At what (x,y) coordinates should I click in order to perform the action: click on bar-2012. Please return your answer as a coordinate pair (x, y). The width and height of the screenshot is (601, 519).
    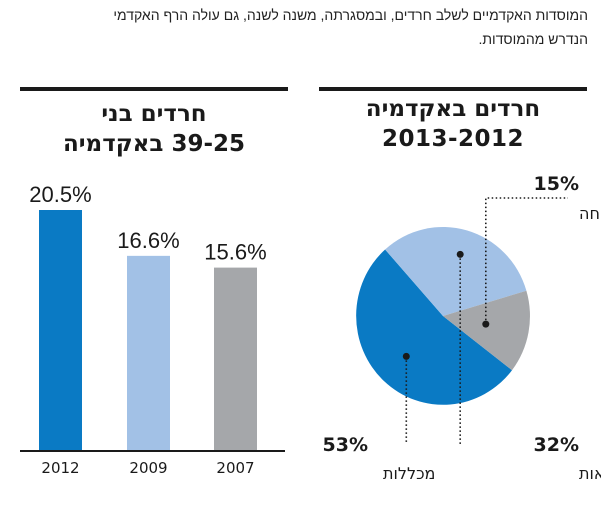
    Looking at the image, I should click on (60, 330).